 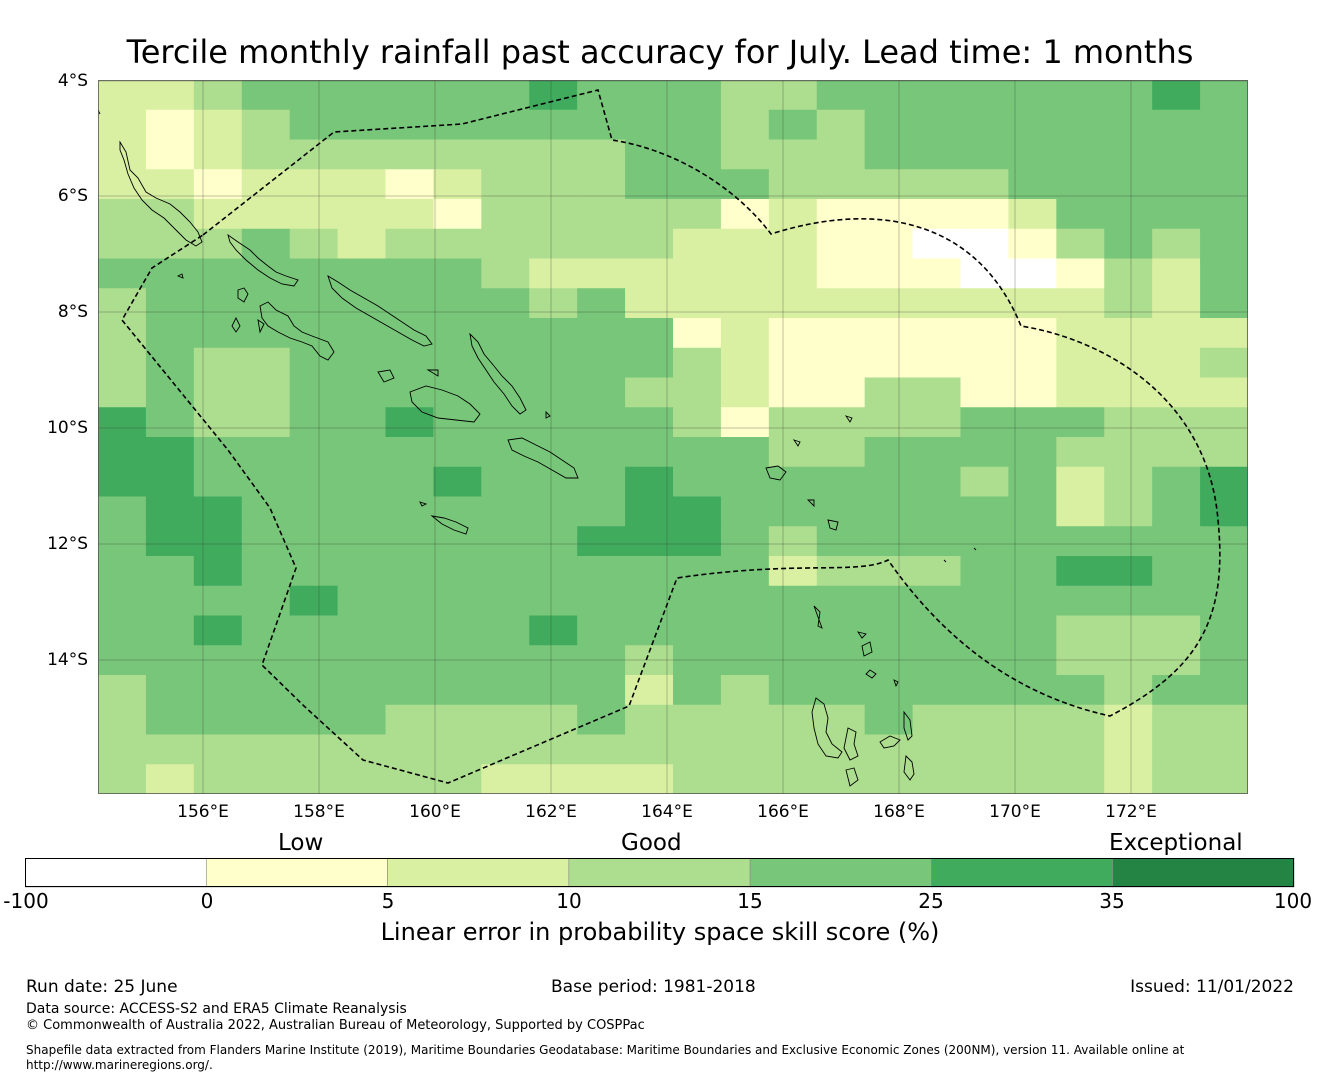 What do you see at coordinates (102, 987) in the screenshot?
I see `run-date: Run date: 25 June` at bounding box center [102, 987].